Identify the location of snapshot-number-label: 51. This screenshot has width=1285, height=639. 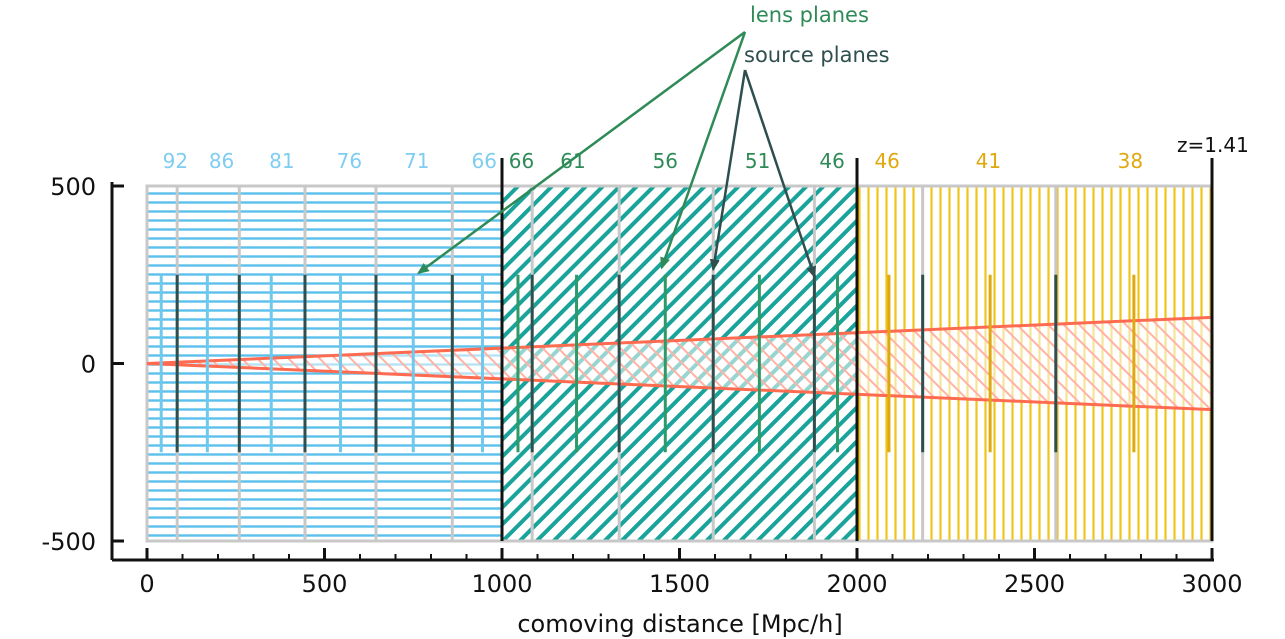
(757, 161).